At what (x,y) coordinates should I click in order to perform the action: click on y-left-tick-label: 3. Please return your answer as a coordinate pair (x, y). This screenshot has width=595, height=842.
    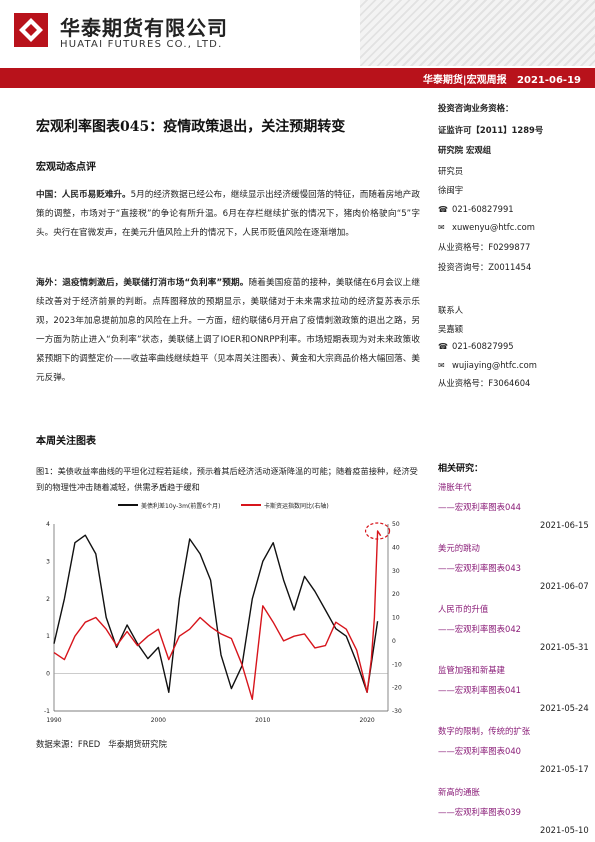
    Looking at the image, I should click on (48, 561).